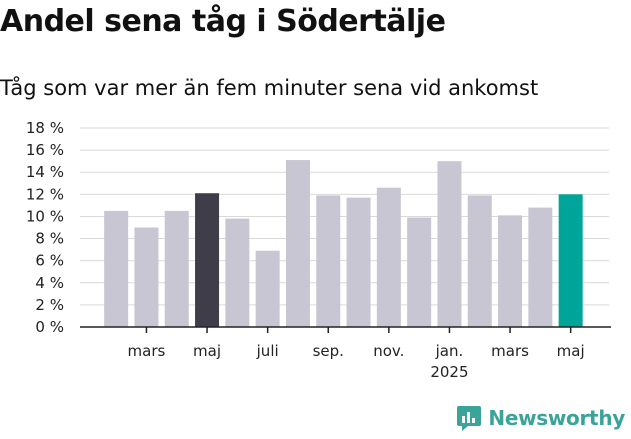 Image resolution: width=631 pixels, height=439 pixels. What do you see at coordinates (49, 239) in the screenshot?
I see `y-tick-label: 8 %` at bounding box center [49, 239].